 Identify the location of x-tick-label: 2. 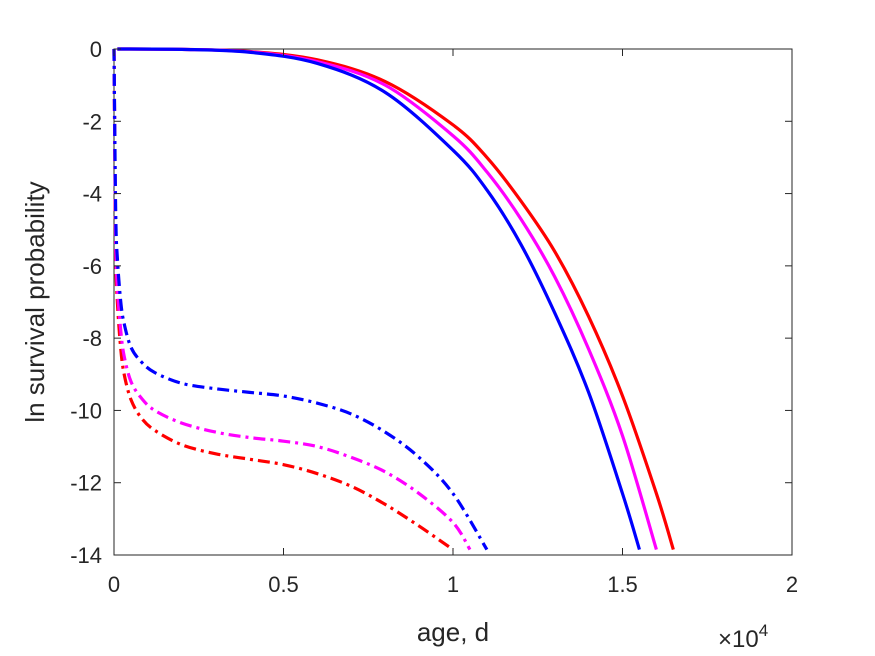
(792, 584).